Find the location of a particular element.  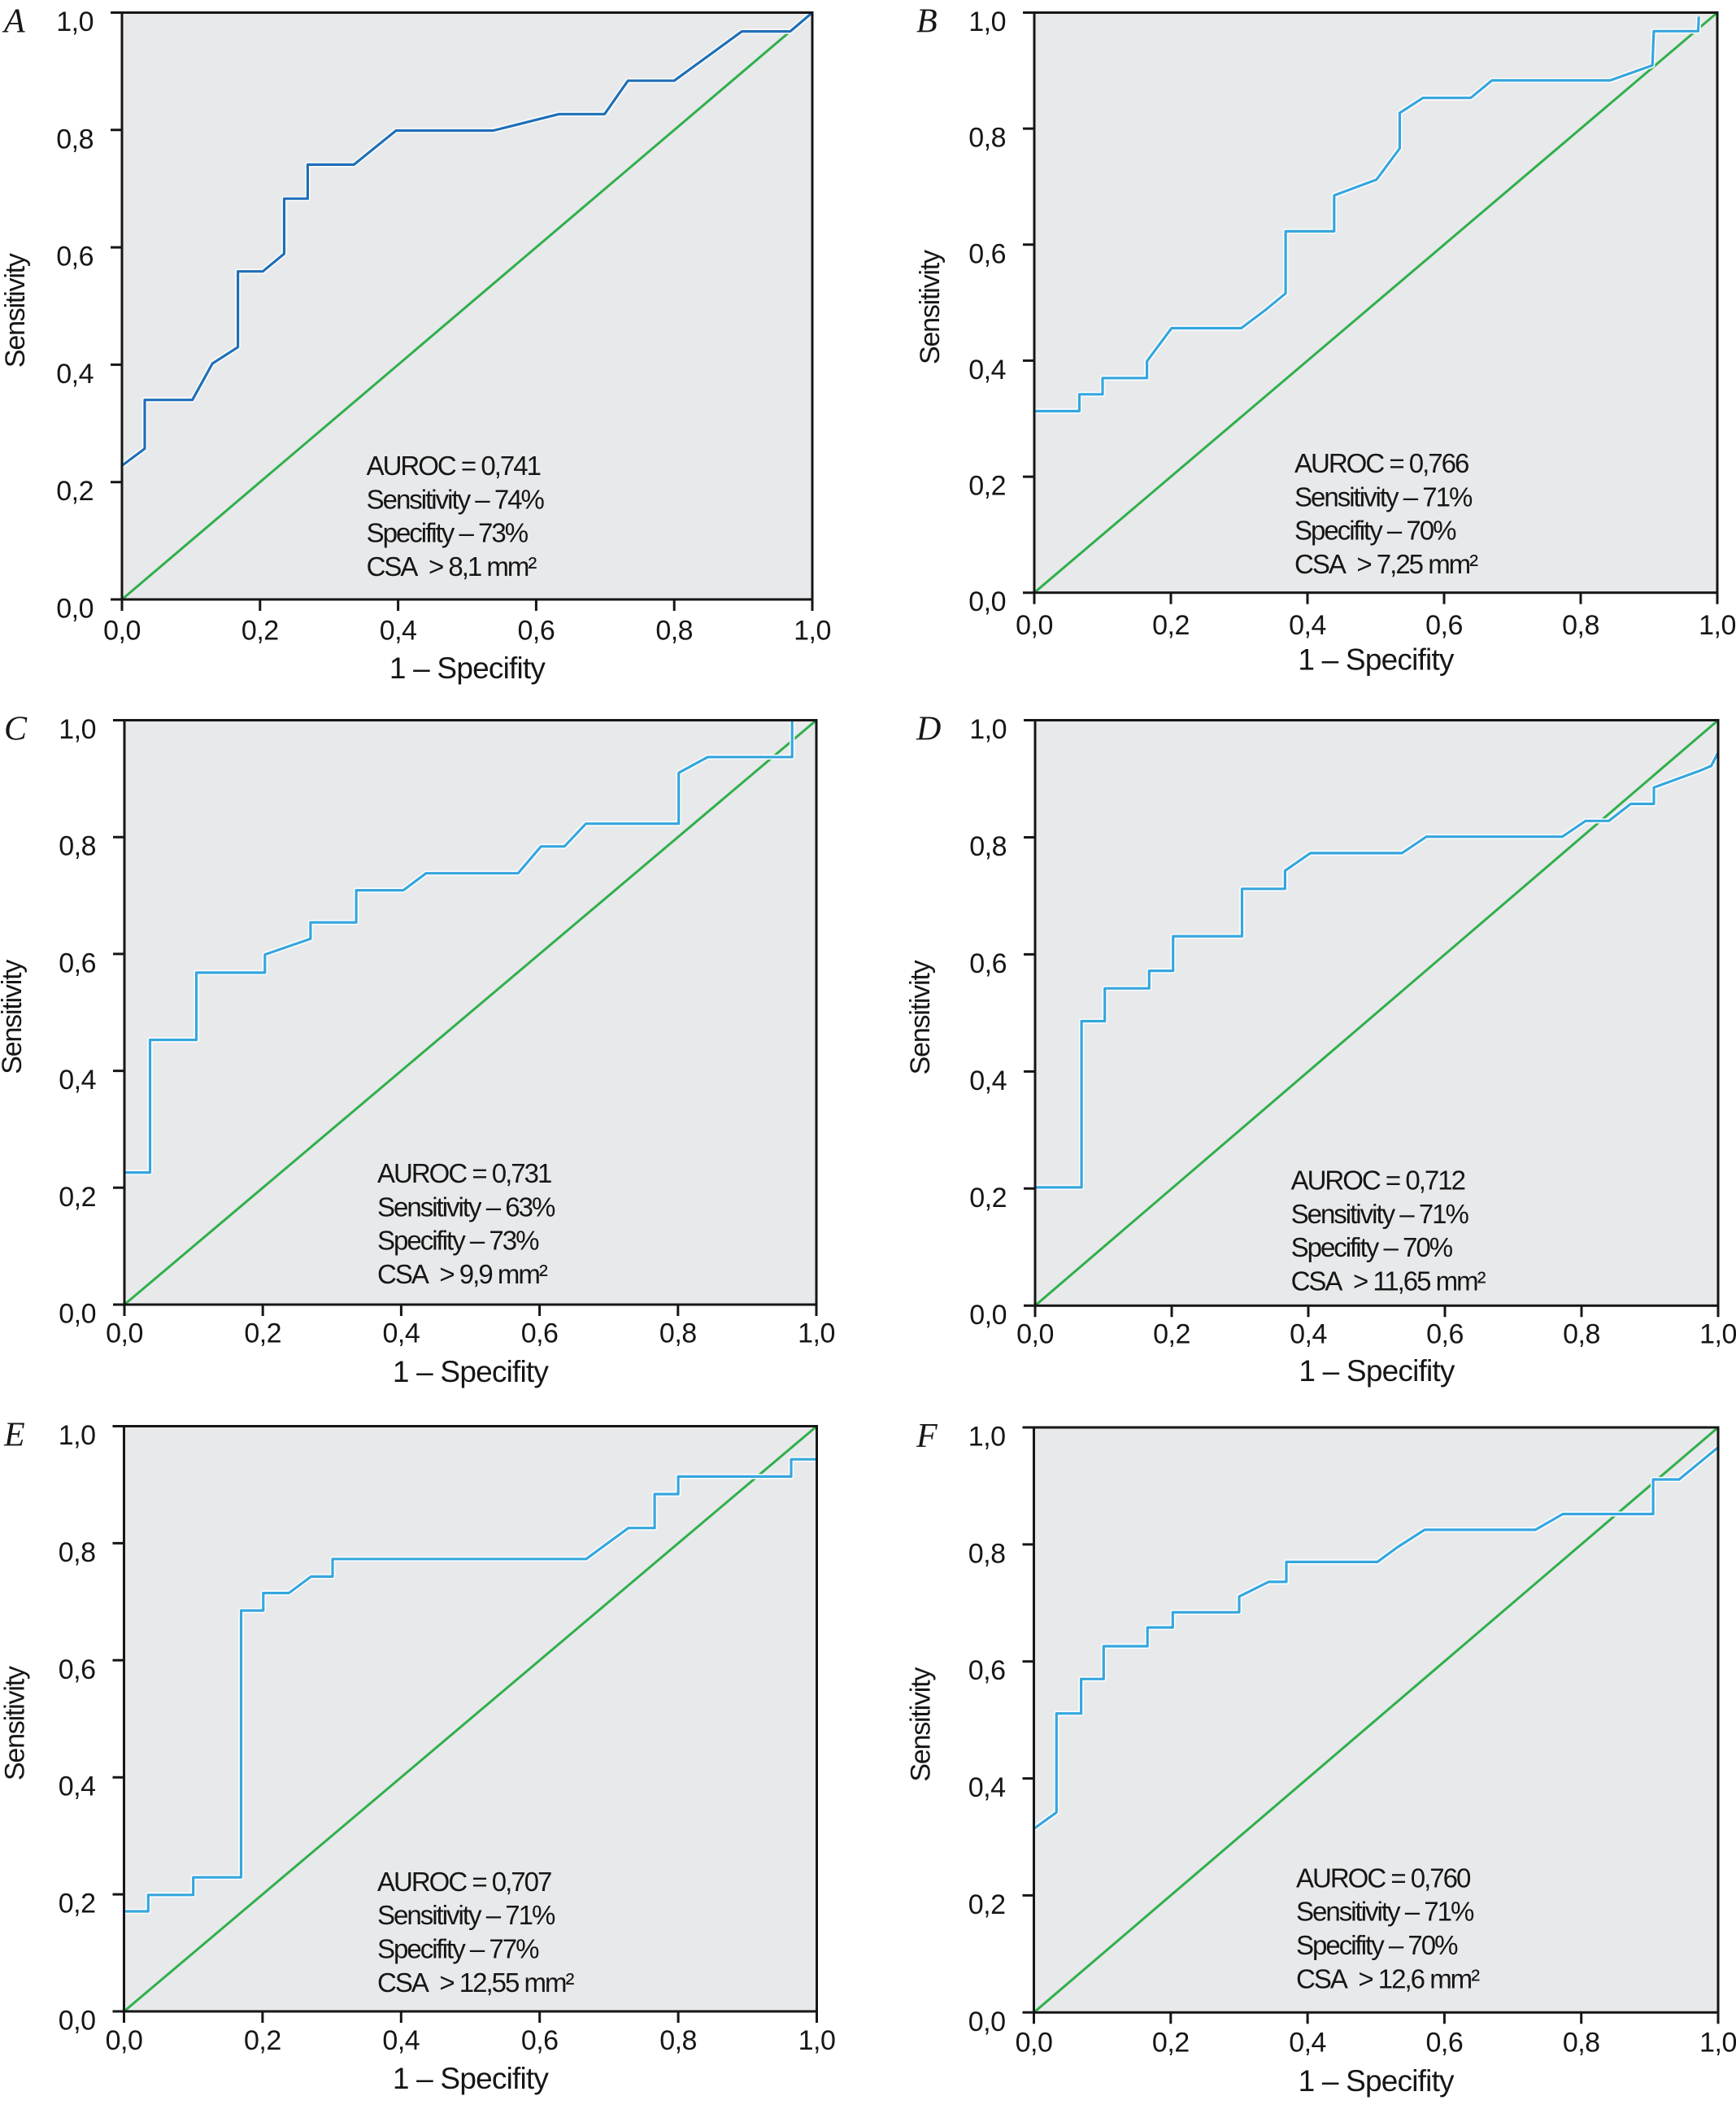

svg-text: AUROC = 0,741 is located at coordinates (454, 466).